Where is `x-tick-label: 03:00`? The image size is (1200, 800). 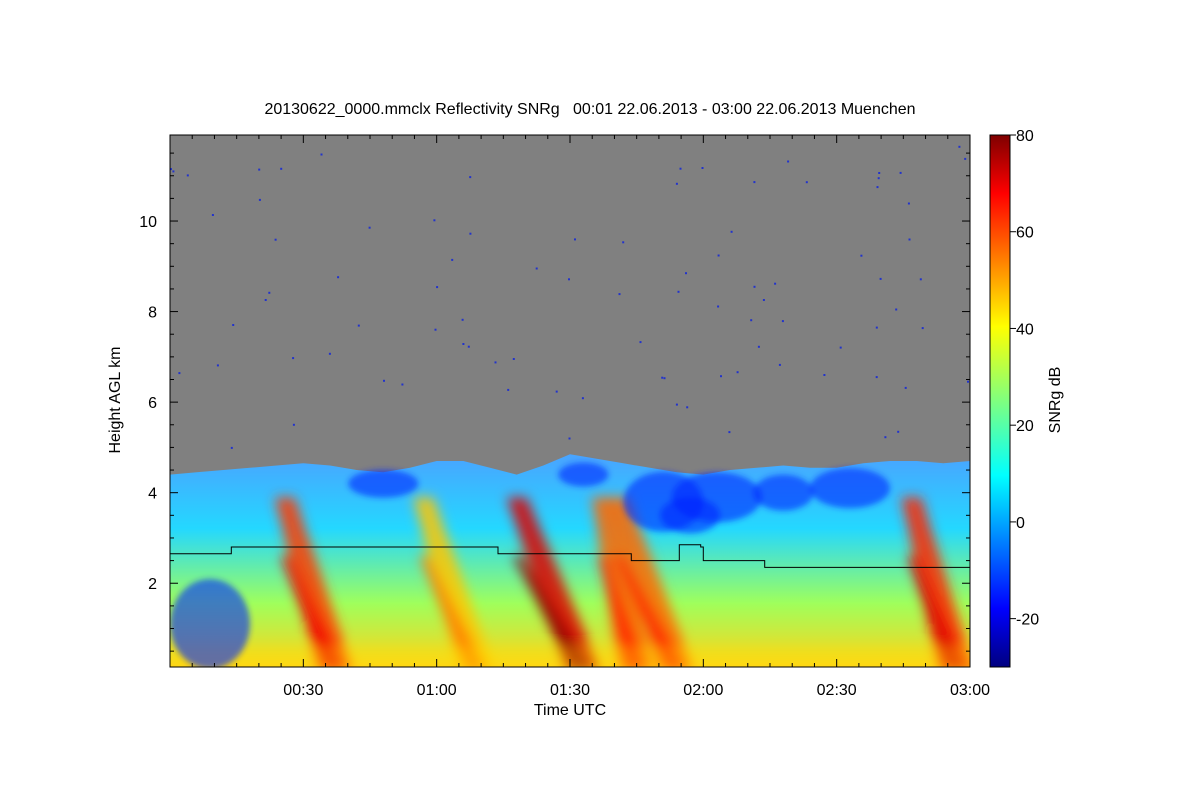 x-tick-label: 03:00 is located at coordinates (970, 690).